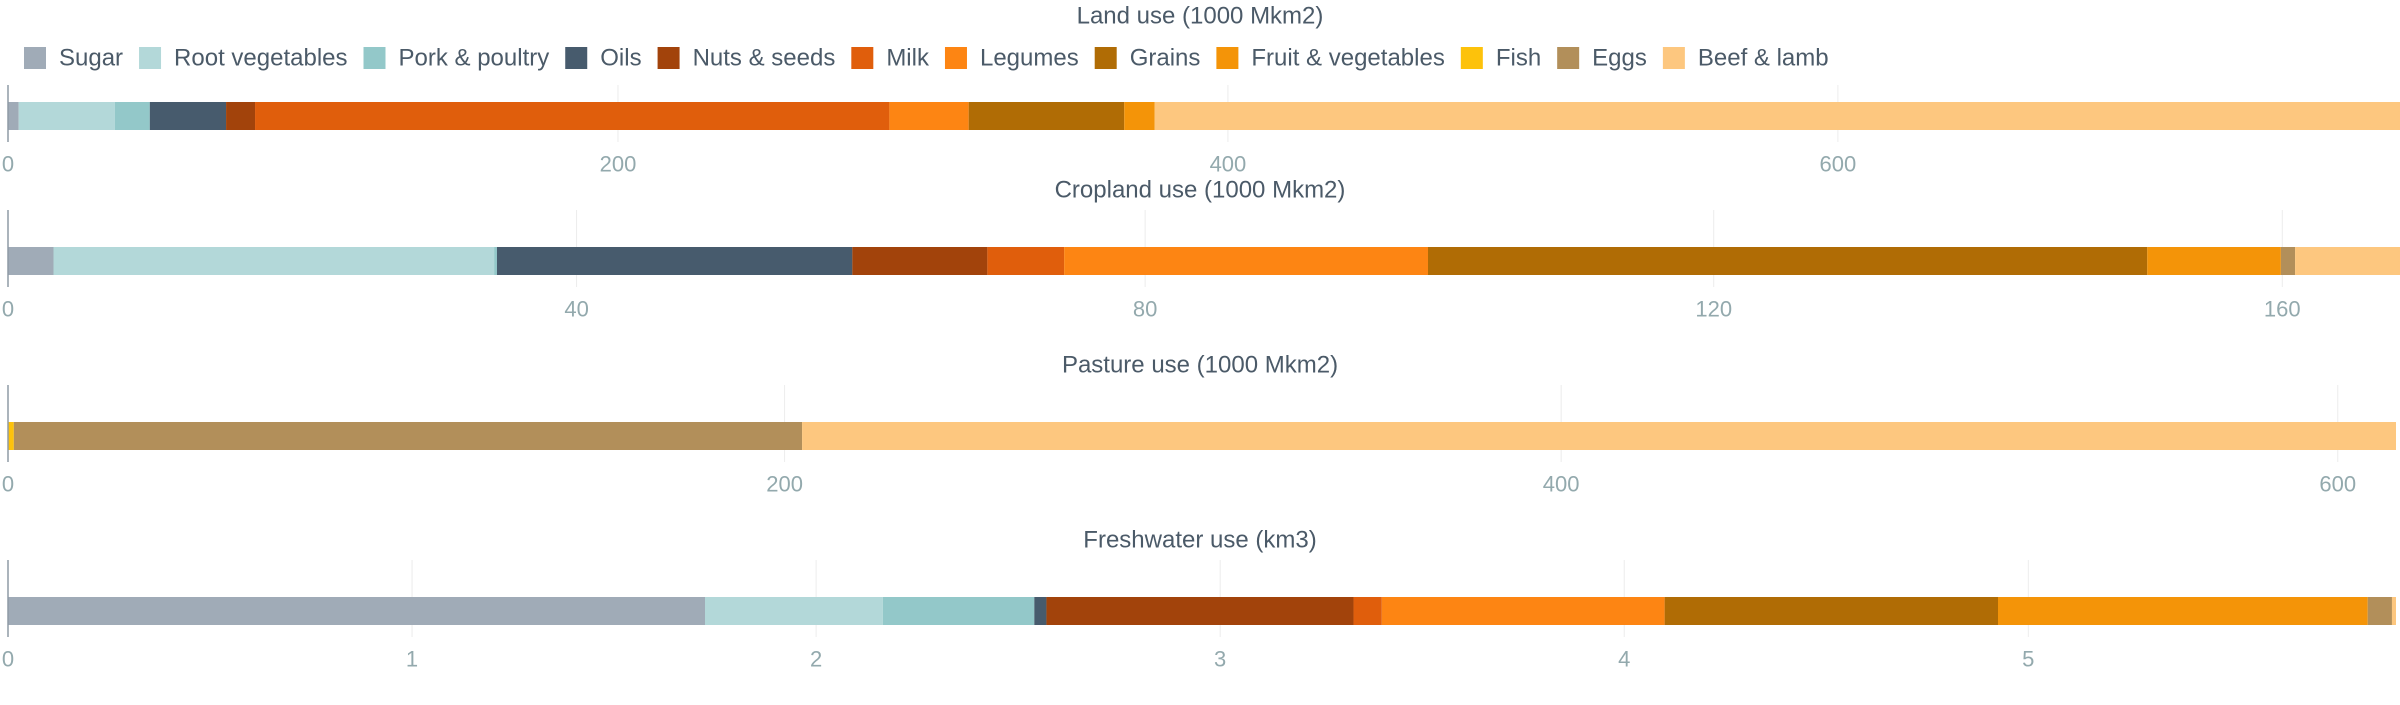 The image size is (2400, 705). What do you see at coordinates (474, 58) in the screenshot?
I see `legend-label: Pork & poultry` at bounding box center [474, 58].